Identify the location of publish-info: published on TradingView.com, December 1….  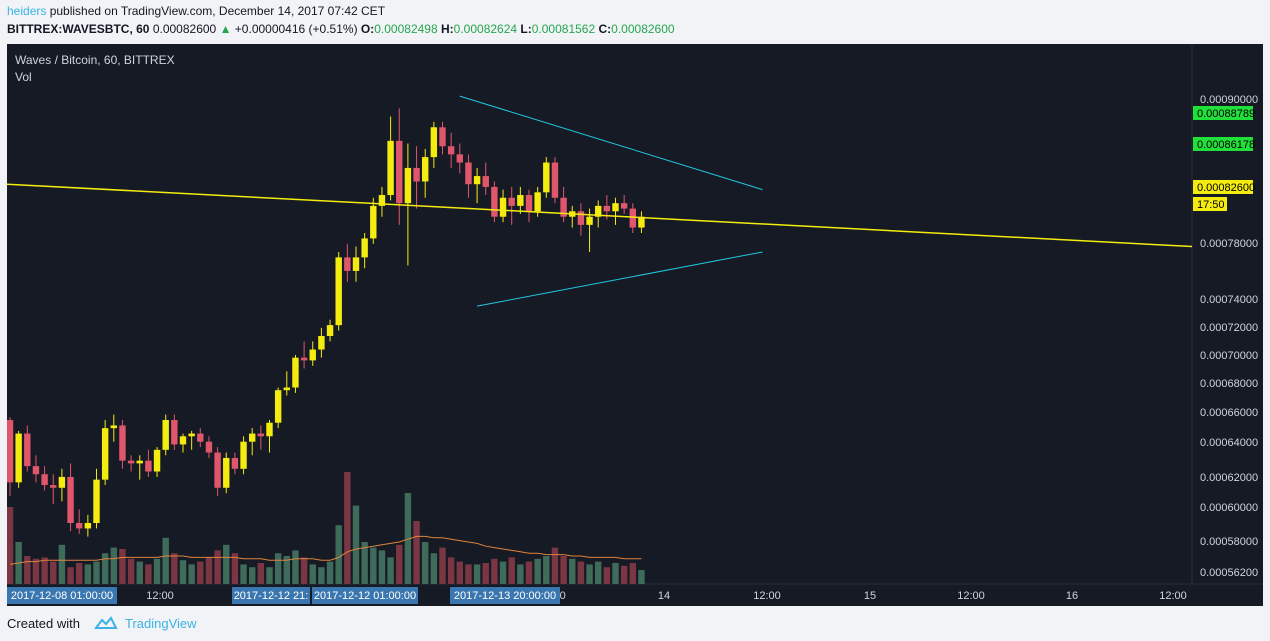
(217, 11).